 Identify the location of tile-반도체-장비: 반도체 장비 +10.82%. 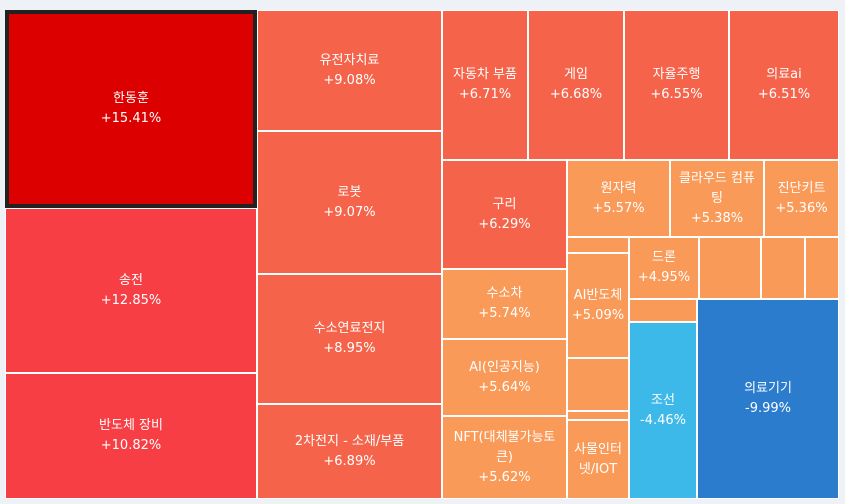
(131, 436).